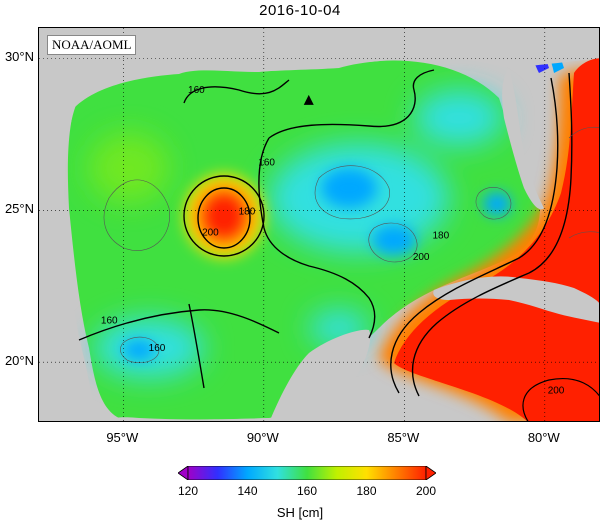  I want to click on lat-tick-label: 20°N, so click(19, 361).